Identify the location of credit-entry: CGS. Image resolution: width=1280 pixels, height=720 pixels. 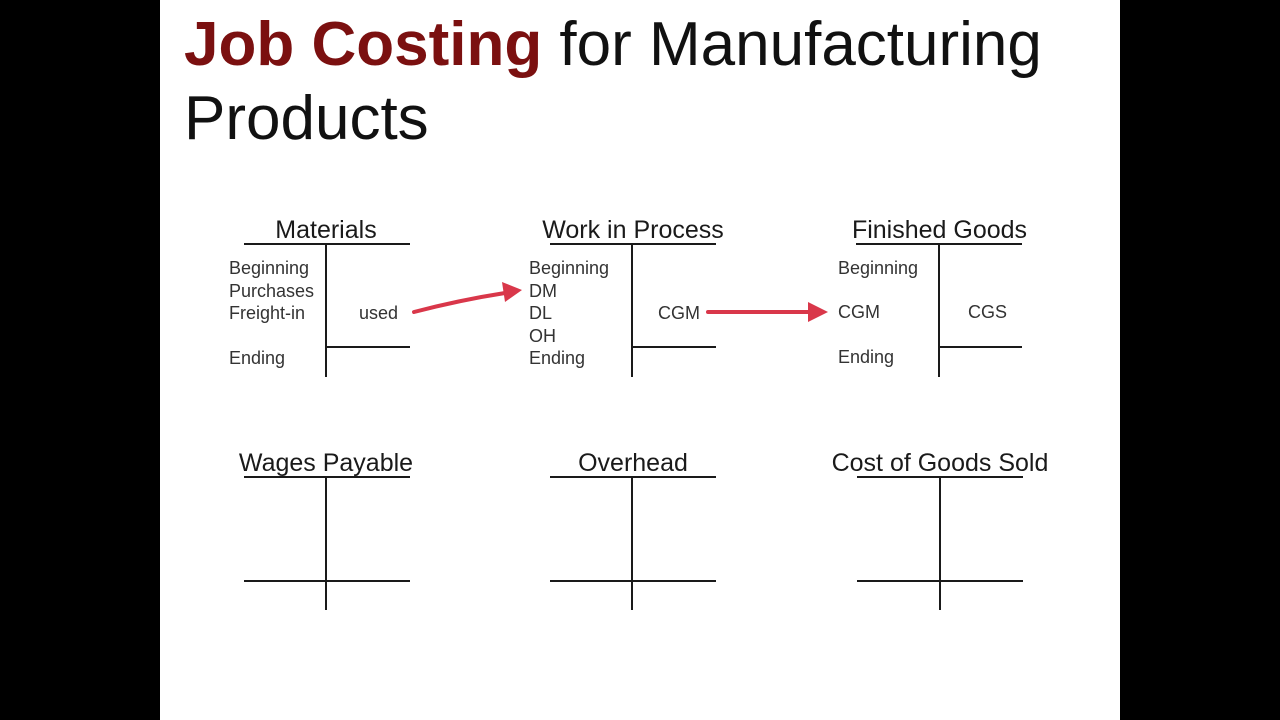
(988, 312).